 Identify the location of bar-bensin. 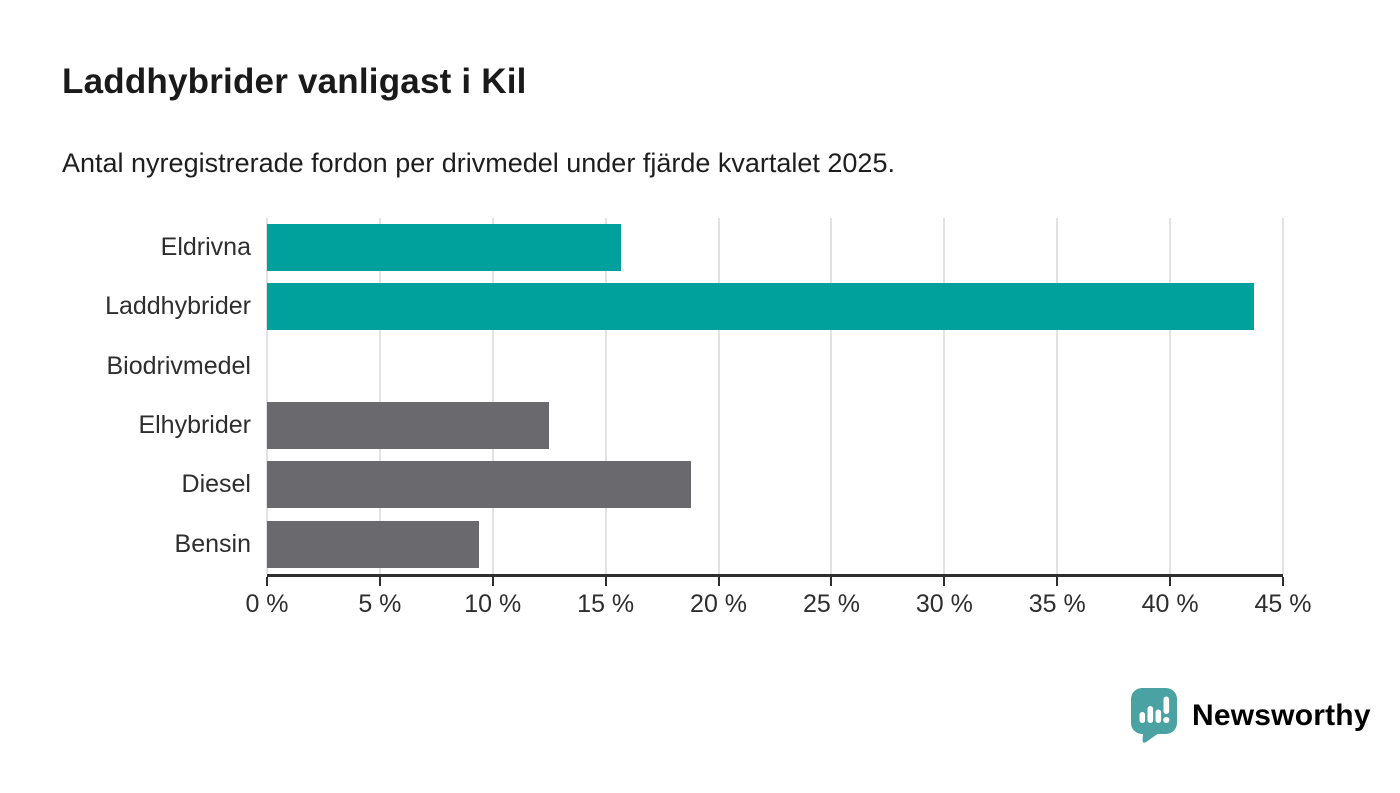
(373, 544).